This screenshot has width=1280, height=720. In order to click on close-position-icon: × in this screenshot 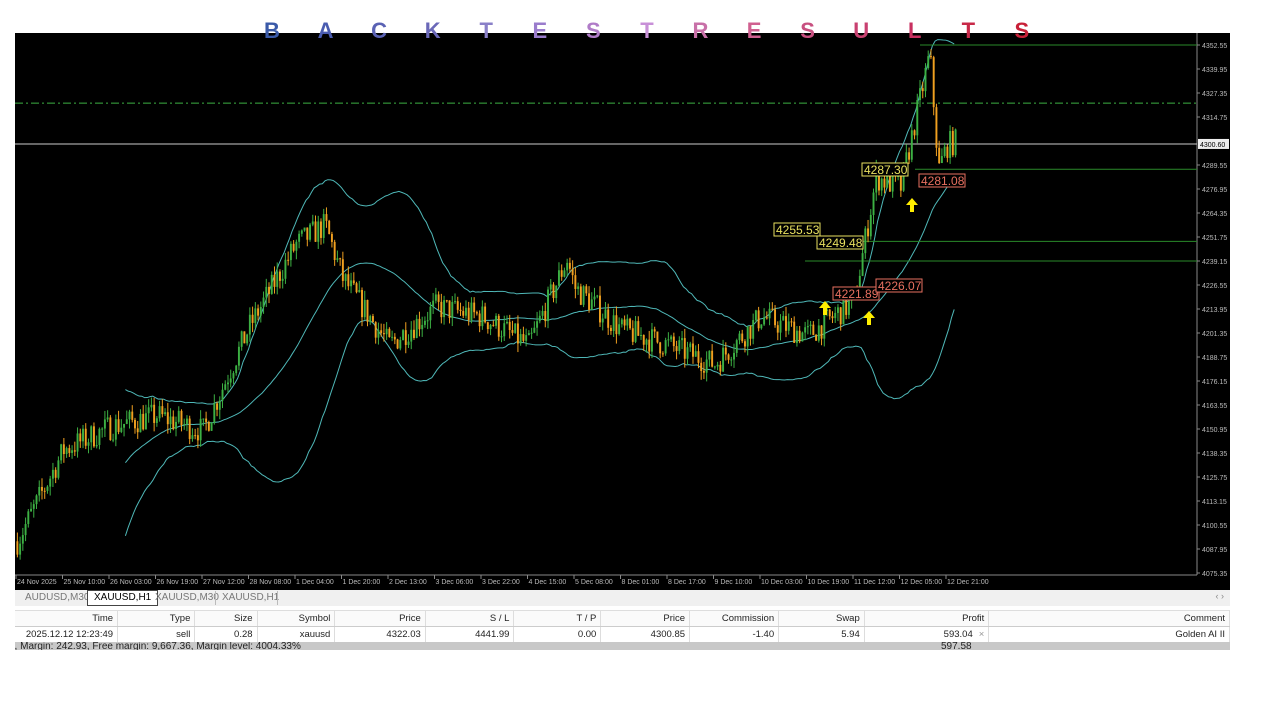, I will do `click(981, 634)`.